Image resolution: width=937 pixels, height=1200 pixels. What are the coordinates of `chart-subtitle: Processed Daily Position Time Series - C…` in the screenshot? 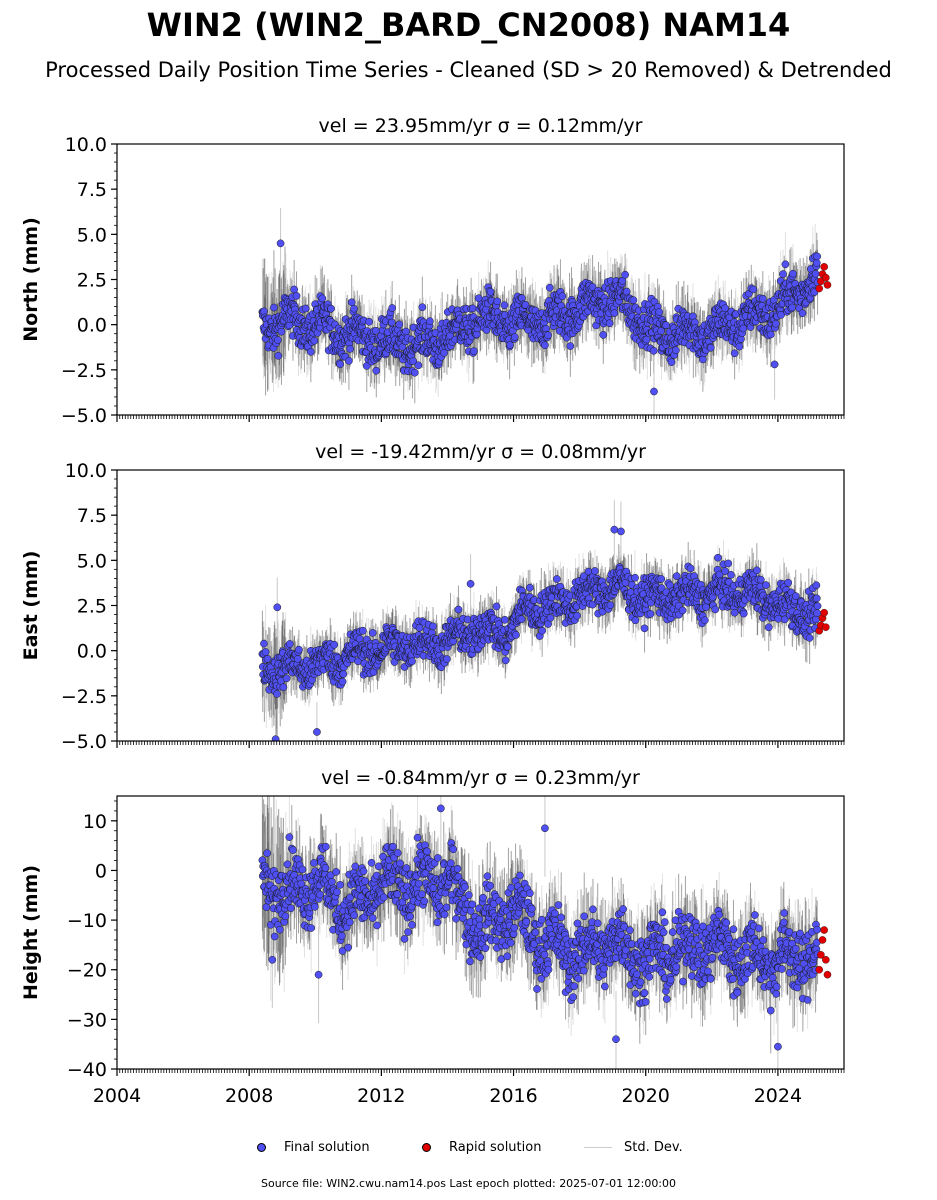 It's located at (468, 70).